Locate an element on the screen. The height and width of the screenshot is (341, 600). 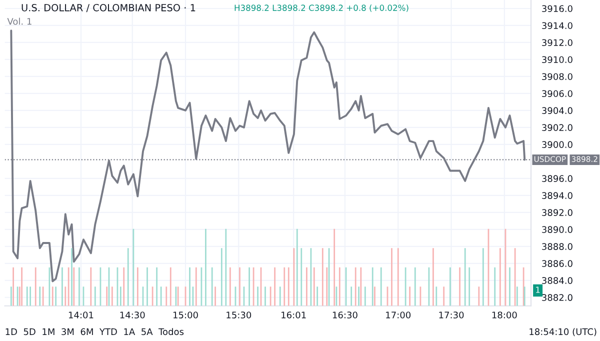
chart-subtitle: H3898.2 L3898.2 C3898.2 +0.8 (+0.02%) is located at coordinates (321, 8).